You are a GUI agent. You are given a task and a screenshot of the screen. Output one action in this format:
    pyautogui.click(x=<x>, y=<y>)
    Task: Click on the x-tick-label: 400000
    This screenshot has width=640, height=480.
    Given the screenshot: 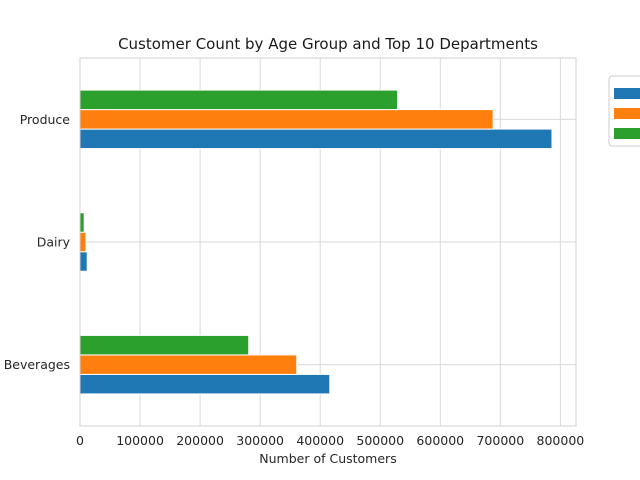 What is the action you would take?
    pyautogui.click(x=320, y=440)
    